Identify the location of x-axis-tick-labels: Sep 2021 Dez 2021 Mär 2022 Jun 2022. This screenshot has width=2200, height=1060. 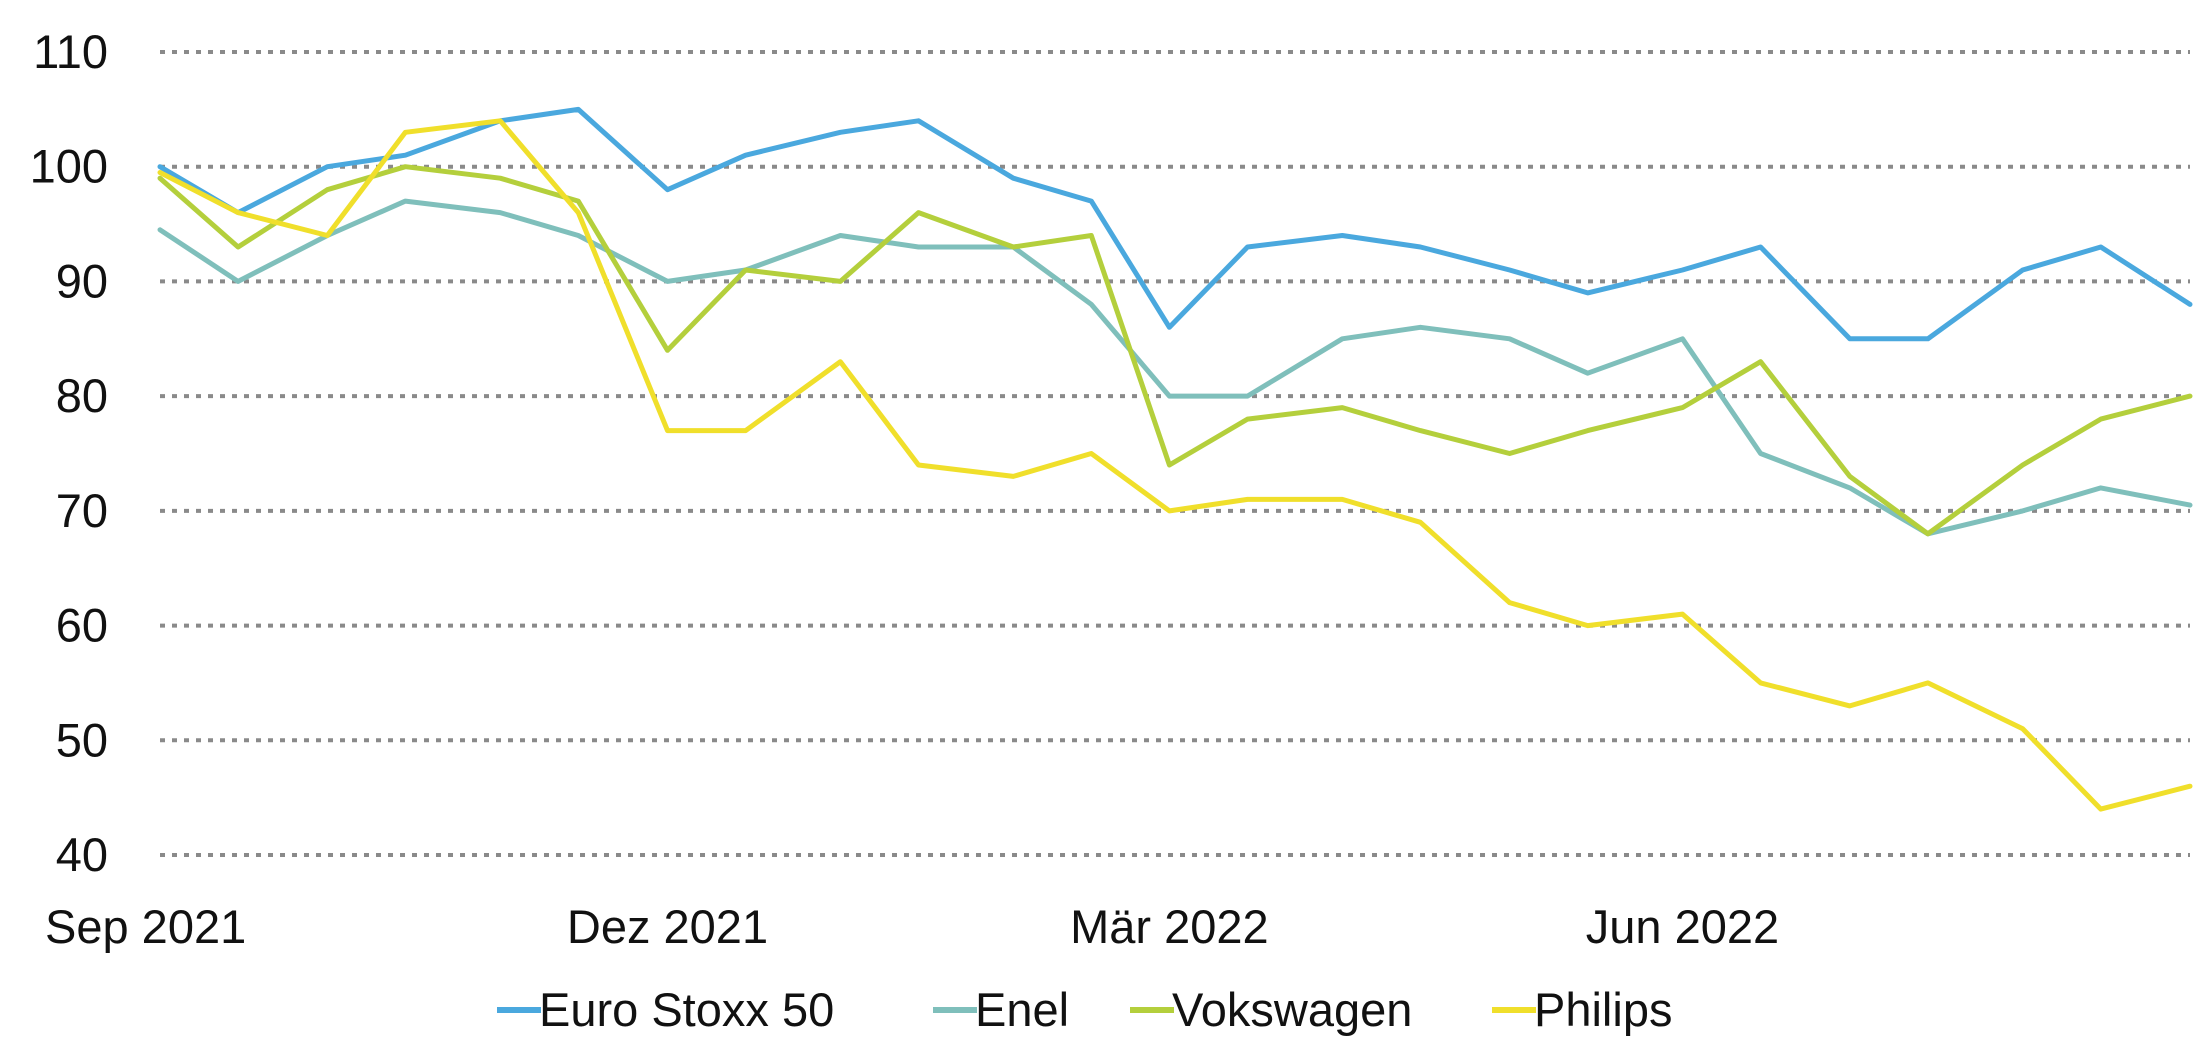
(912, 926).